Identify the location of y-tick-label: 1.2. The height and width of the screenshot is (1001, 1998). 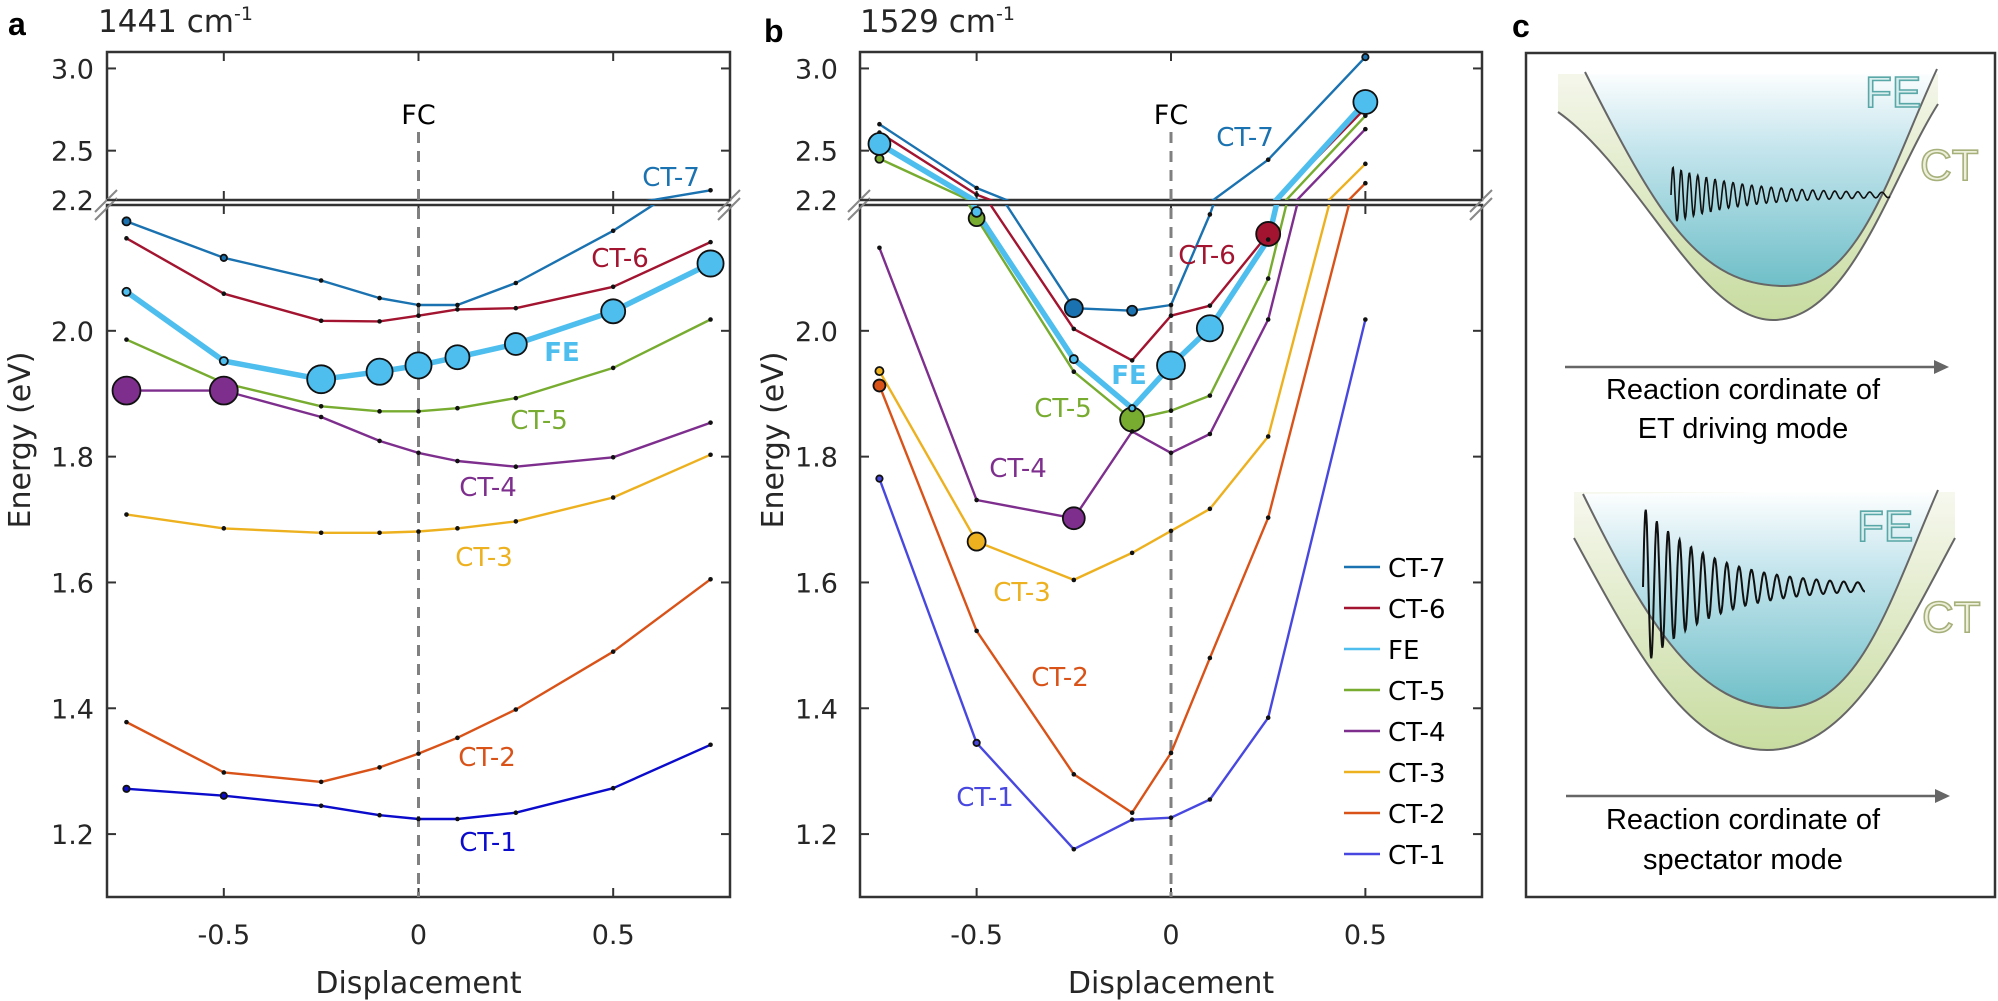
(72, 835).